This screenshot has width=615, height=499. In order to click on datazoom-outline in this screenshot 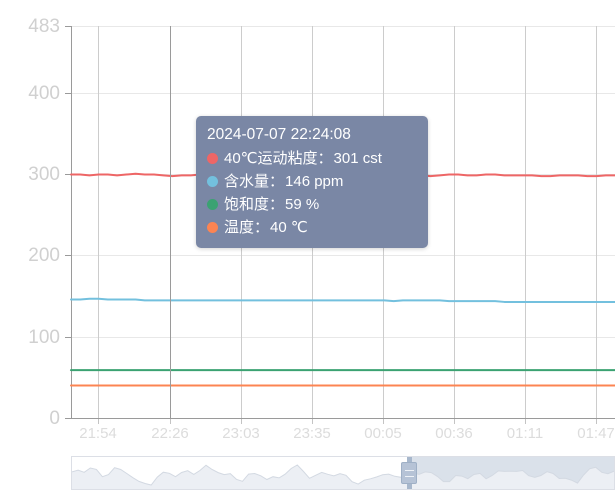, I will do `click(343, 475)`.